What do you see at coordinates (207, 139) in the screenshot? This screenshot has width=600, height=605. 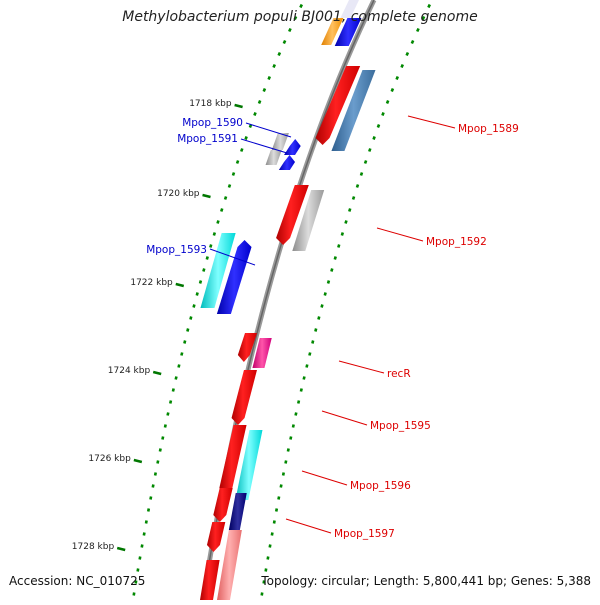 I see `gene-label-mpop-1591: Mpop_1591` at bounding box center [207, 139].